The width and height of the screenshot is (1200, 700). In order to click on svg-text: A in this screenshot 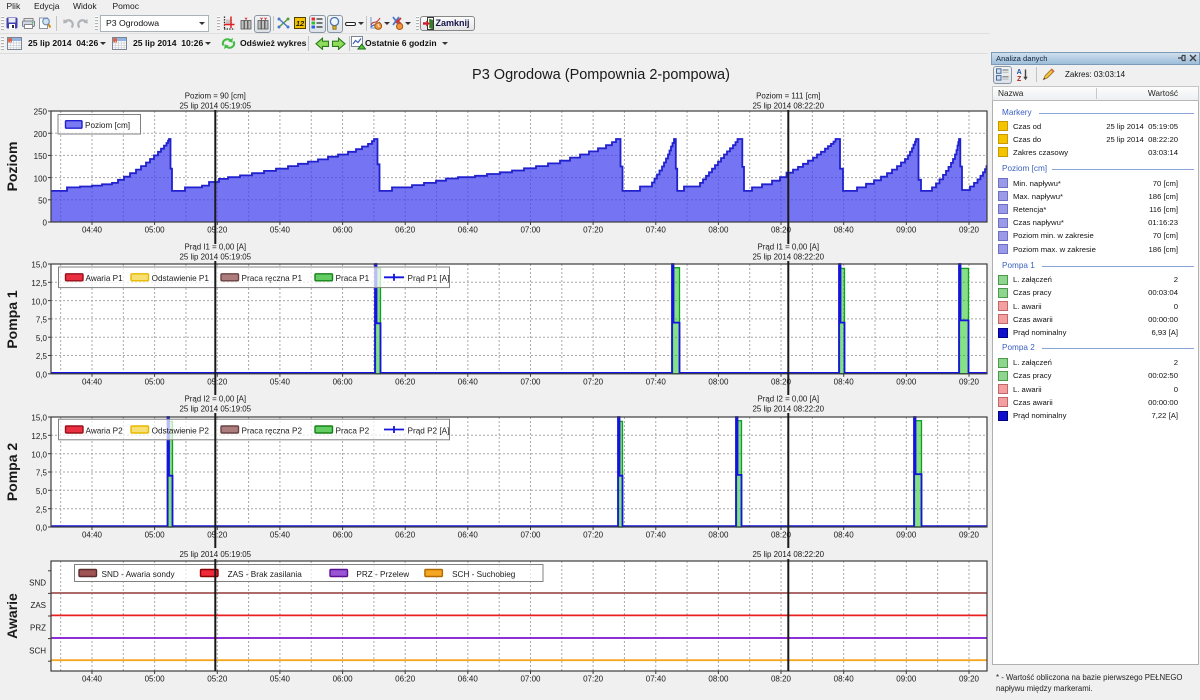, I will do `click(1019, 72)`.